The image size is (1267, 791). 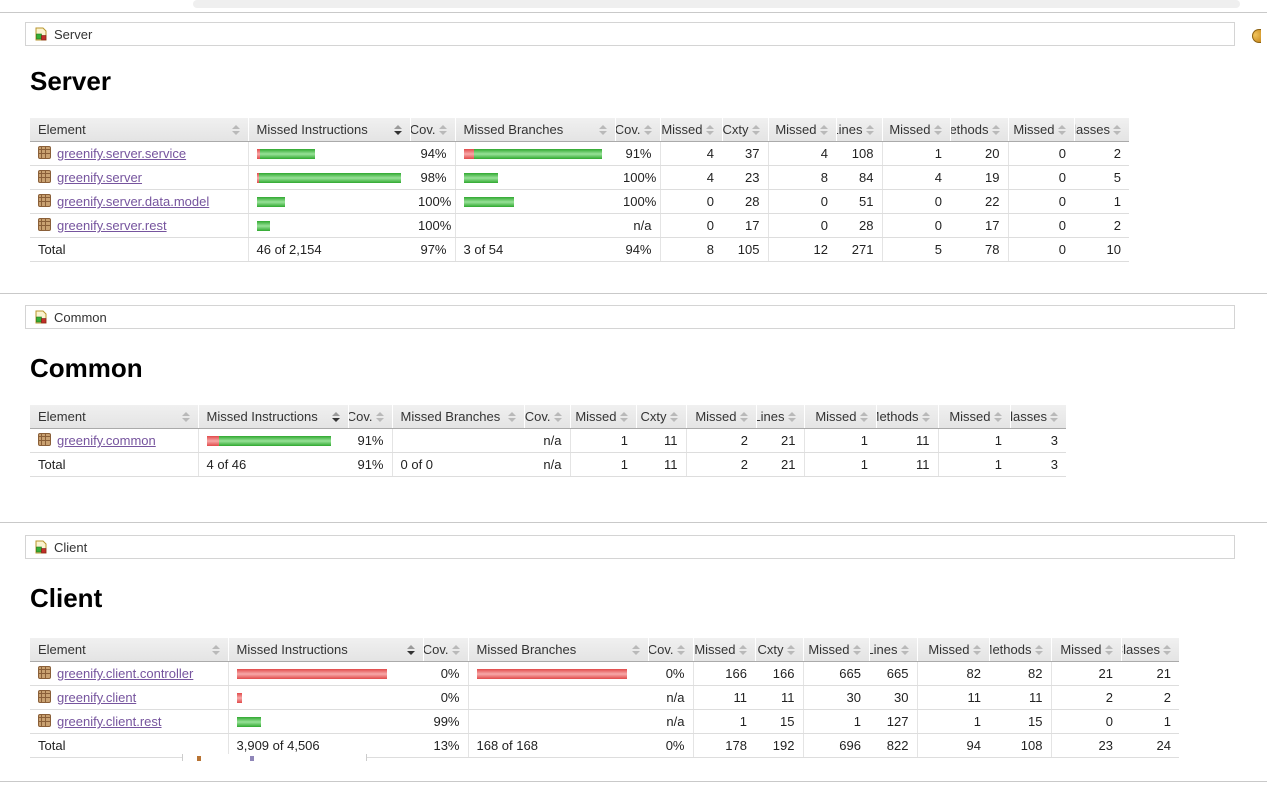 What do you see at coordinates (97, 697) in the screenshot?
I see `package-link: greenify.client` at bounding box center [97, 697].